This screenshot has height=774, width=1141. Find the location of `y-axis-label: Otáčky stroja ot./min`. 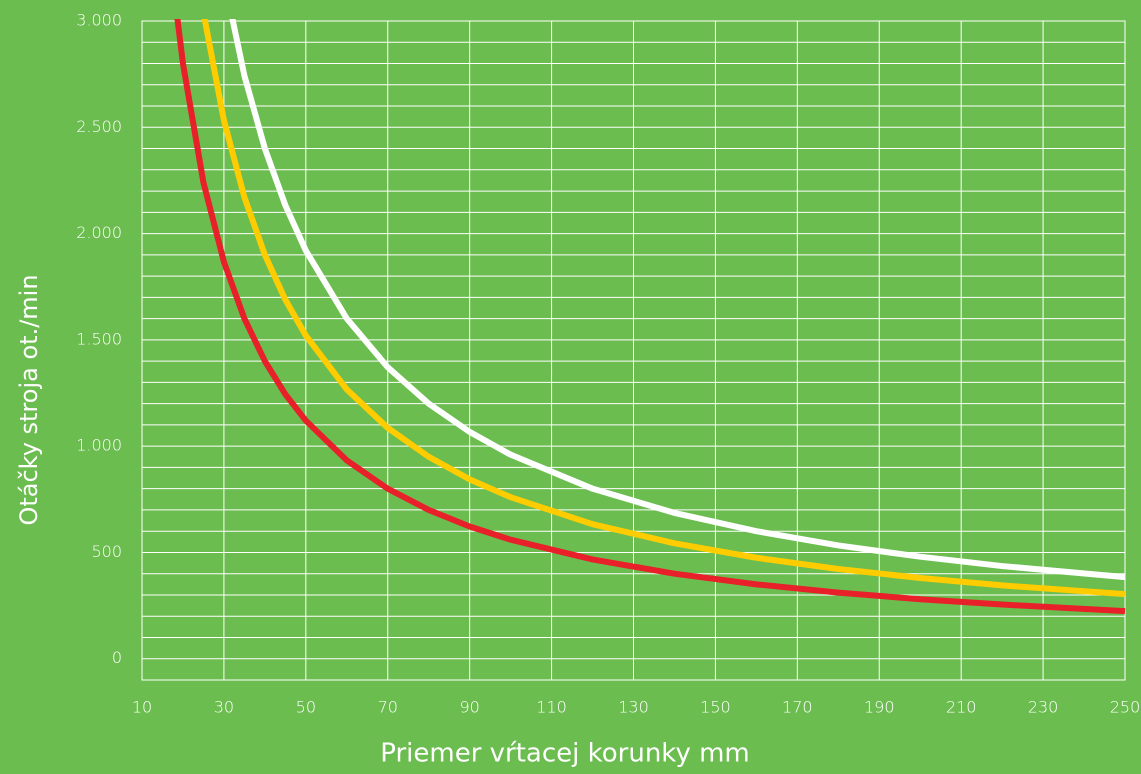

y-axis-label: Otáčky stroja ot./min is located at coordinates (29, 399).